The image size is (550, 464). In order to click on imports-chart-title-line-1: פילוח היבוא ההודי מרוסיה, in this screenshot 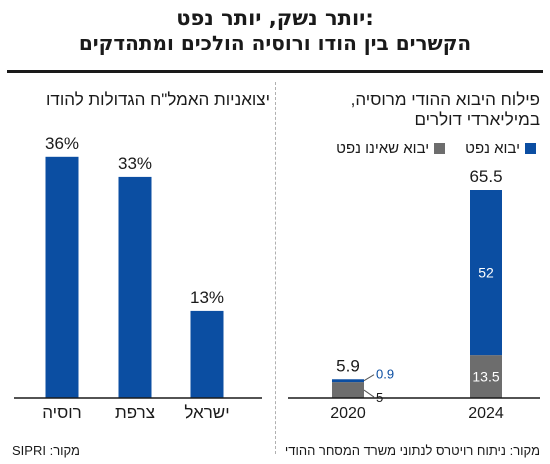, I will do `click(445, 99)`.